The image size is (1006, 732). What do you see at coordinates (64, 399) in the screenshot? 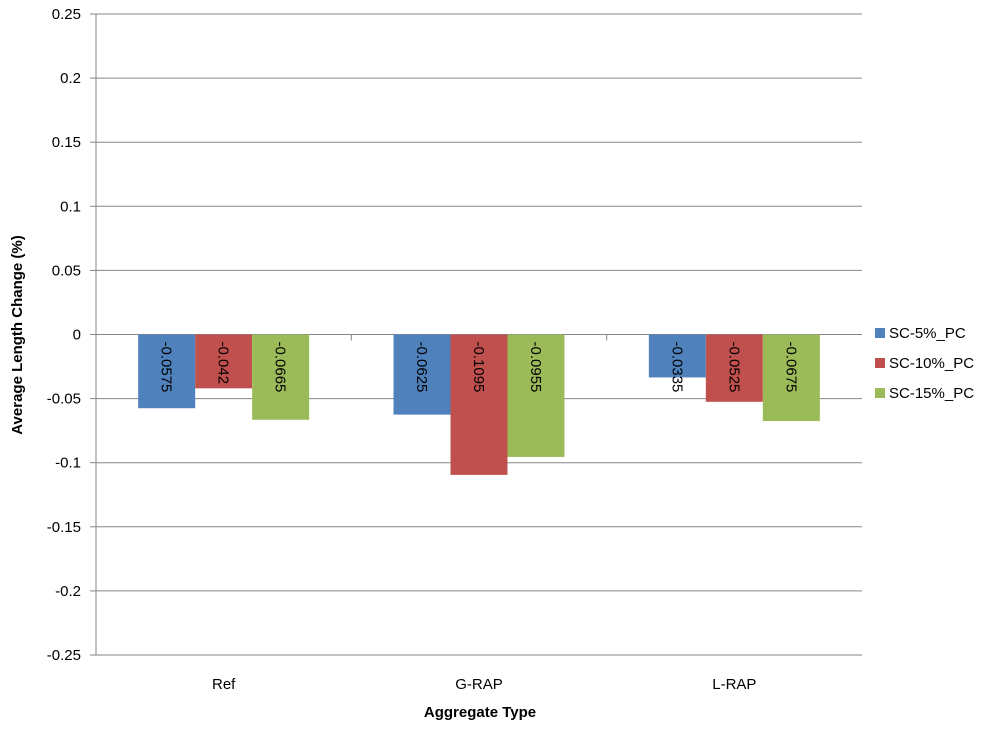
I see `y-tick-label: -0.05` at bounding box center [64, 399].